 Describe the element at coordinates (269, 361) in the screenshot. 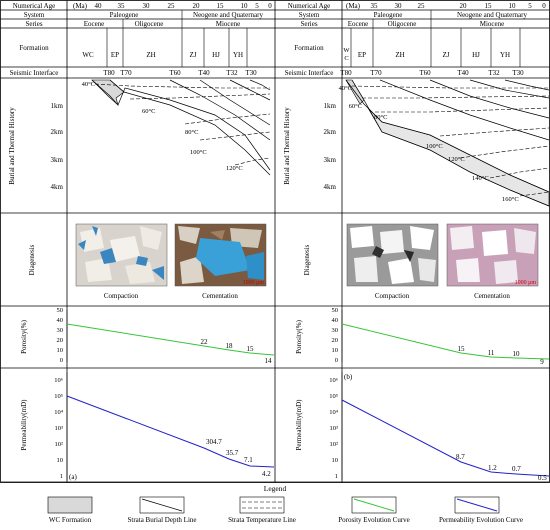

I see `porosity-value-label: 14` at that location.